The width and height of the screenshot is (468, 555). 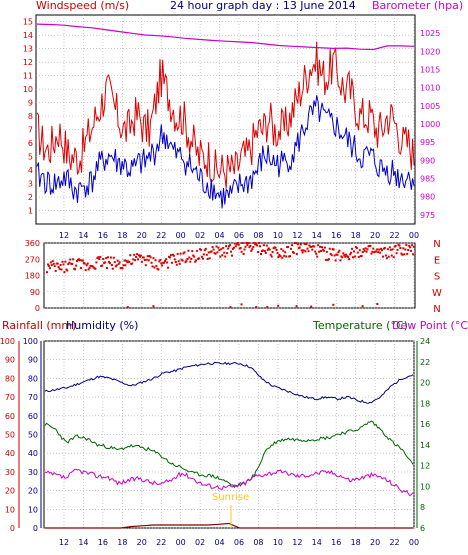 What do you see at coordinates (82, 6) in the screenshot?
I see `windspeed-title: Windspeed (m/s)` at bounding box center [82, 6].